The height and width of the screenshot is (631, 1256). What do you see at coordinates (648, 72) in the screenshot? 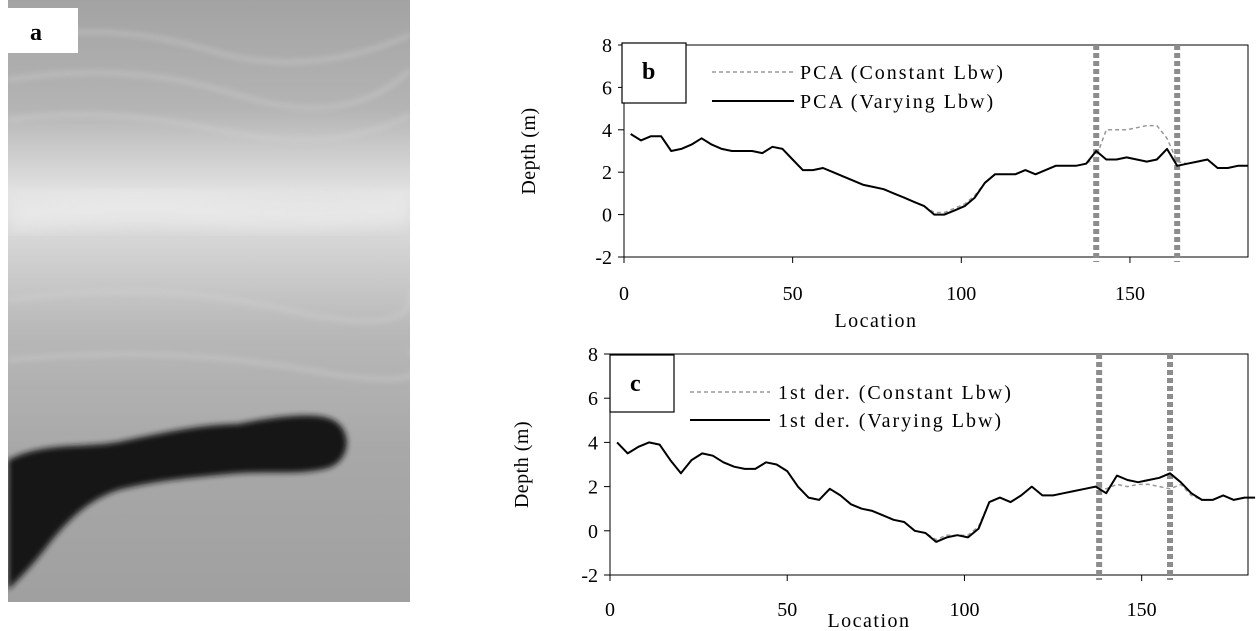
I see `panel-label-b: b` at bounding box center [648, 72].